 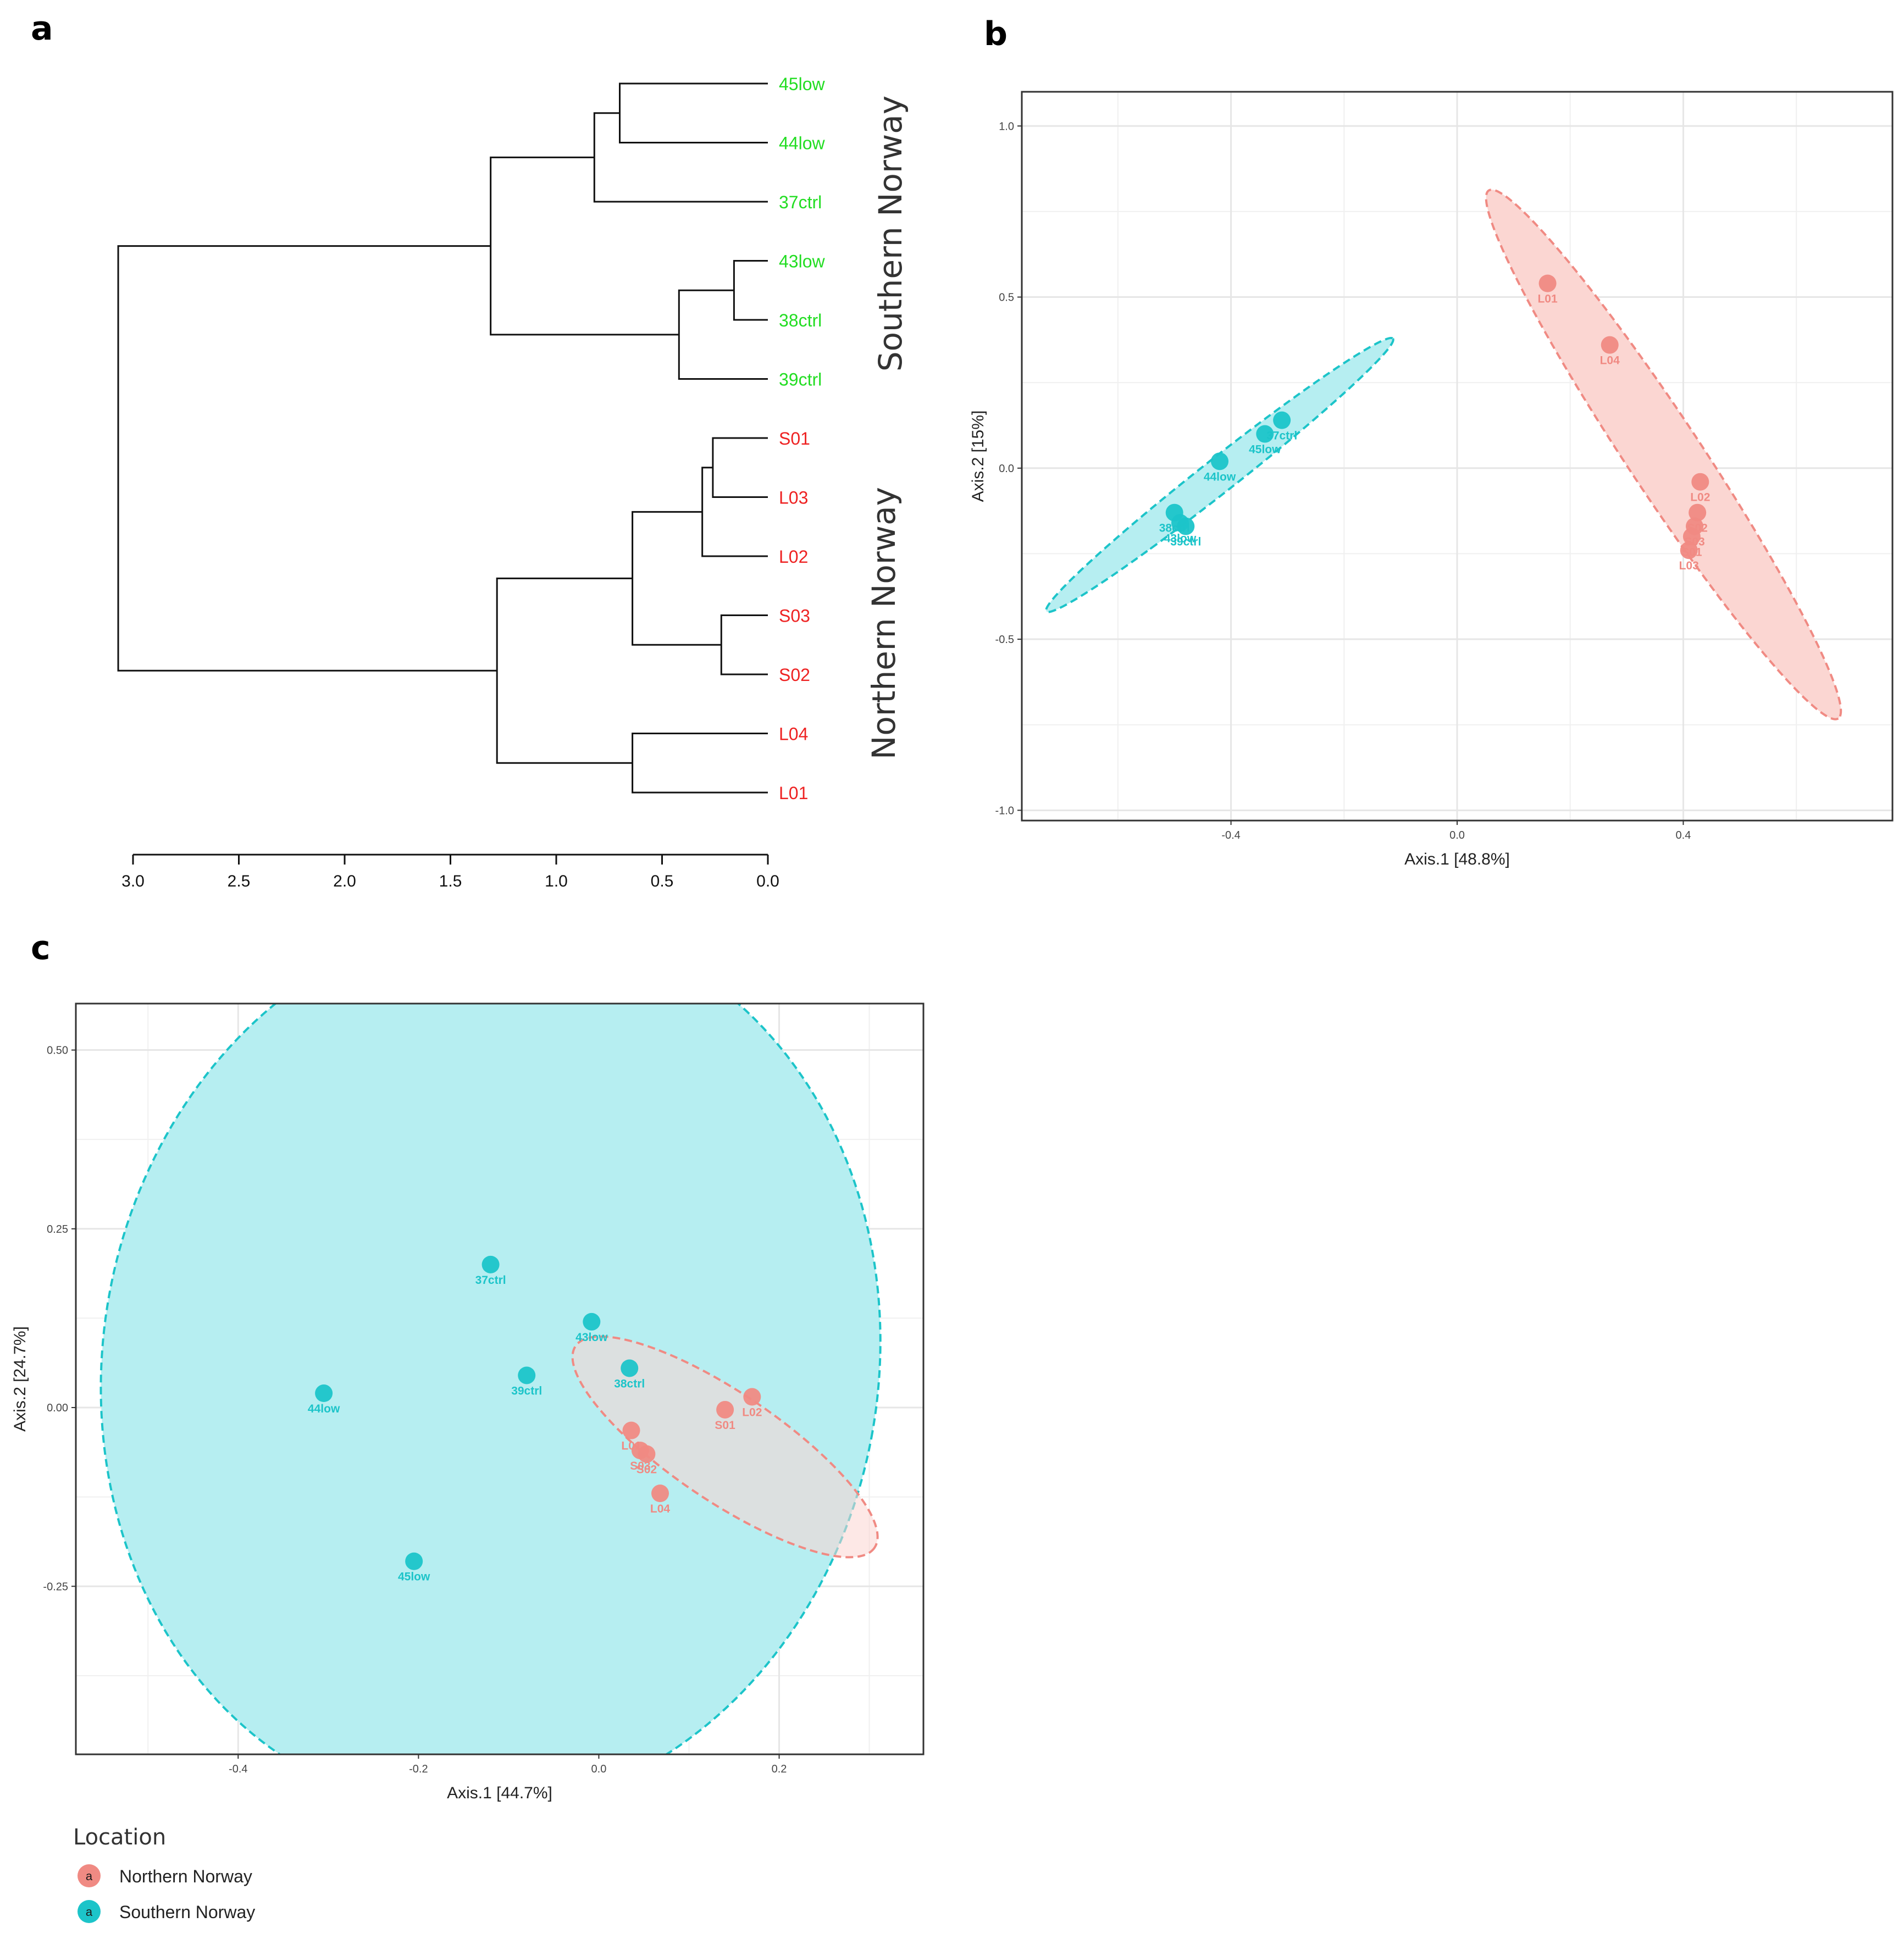 I want to click on leaf-label: 37ctrl, so click(x=800, y=202).